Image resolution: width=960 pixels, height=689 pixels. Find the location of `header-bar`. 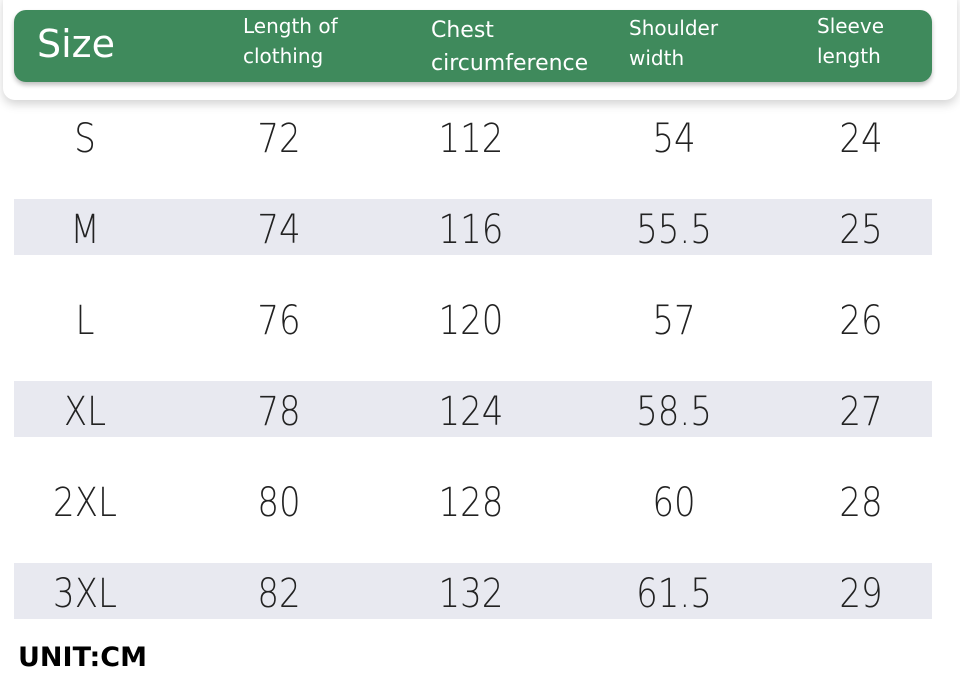

header-bar is located at coordinates (473, 46).